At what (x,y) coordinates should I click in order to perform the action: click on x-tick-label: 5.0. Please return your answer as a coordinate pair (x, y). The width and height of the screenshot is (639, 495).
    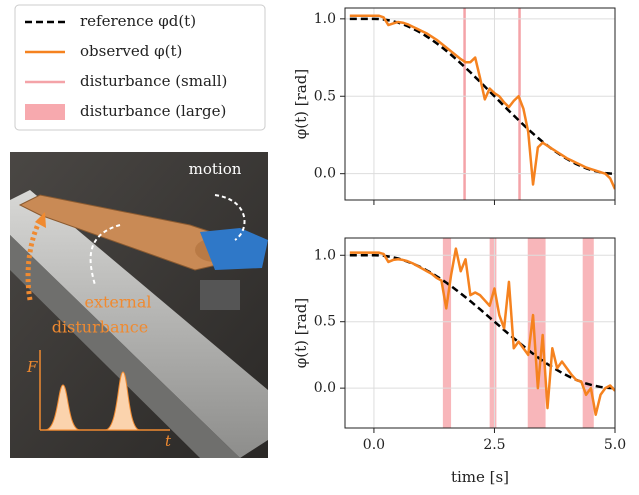
    Looking at the image, I should click on (615, 445).